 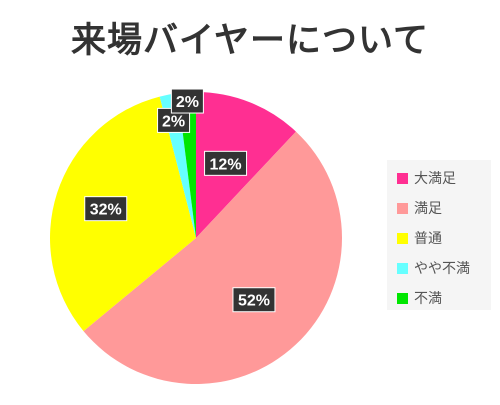 What do you see at coordinates (442, 269) in the screenshot?
I see `legend-label: やや不満` at bounding box center [442, 269].